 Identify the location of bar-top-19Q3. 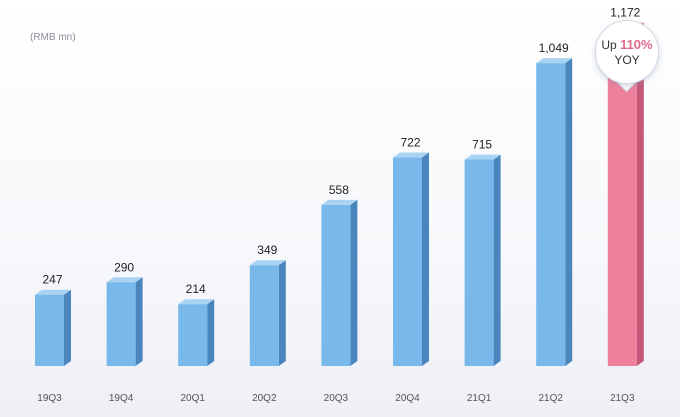
(53, 292).